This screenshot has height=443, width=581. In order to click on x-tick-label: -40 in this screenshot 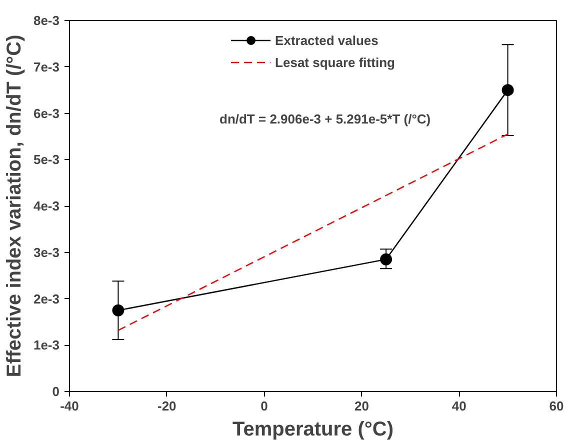, I will do `click(69, 406)`.